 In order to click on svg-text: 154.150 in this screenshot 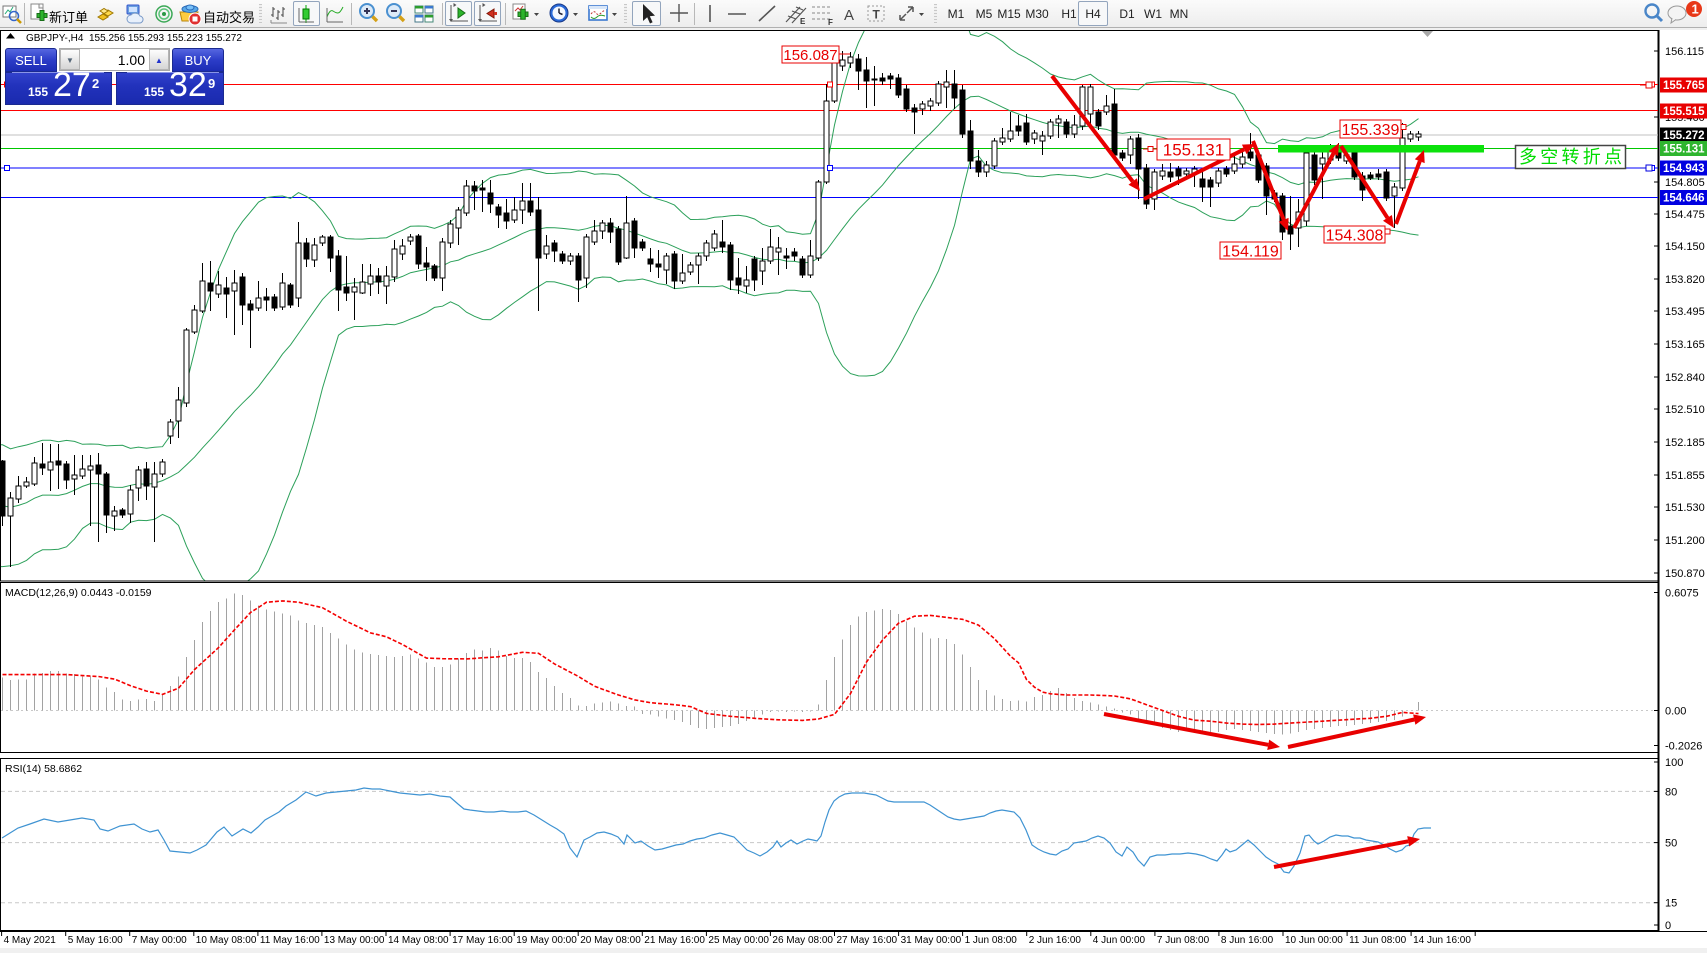, I will do `click(1685, 247)`.